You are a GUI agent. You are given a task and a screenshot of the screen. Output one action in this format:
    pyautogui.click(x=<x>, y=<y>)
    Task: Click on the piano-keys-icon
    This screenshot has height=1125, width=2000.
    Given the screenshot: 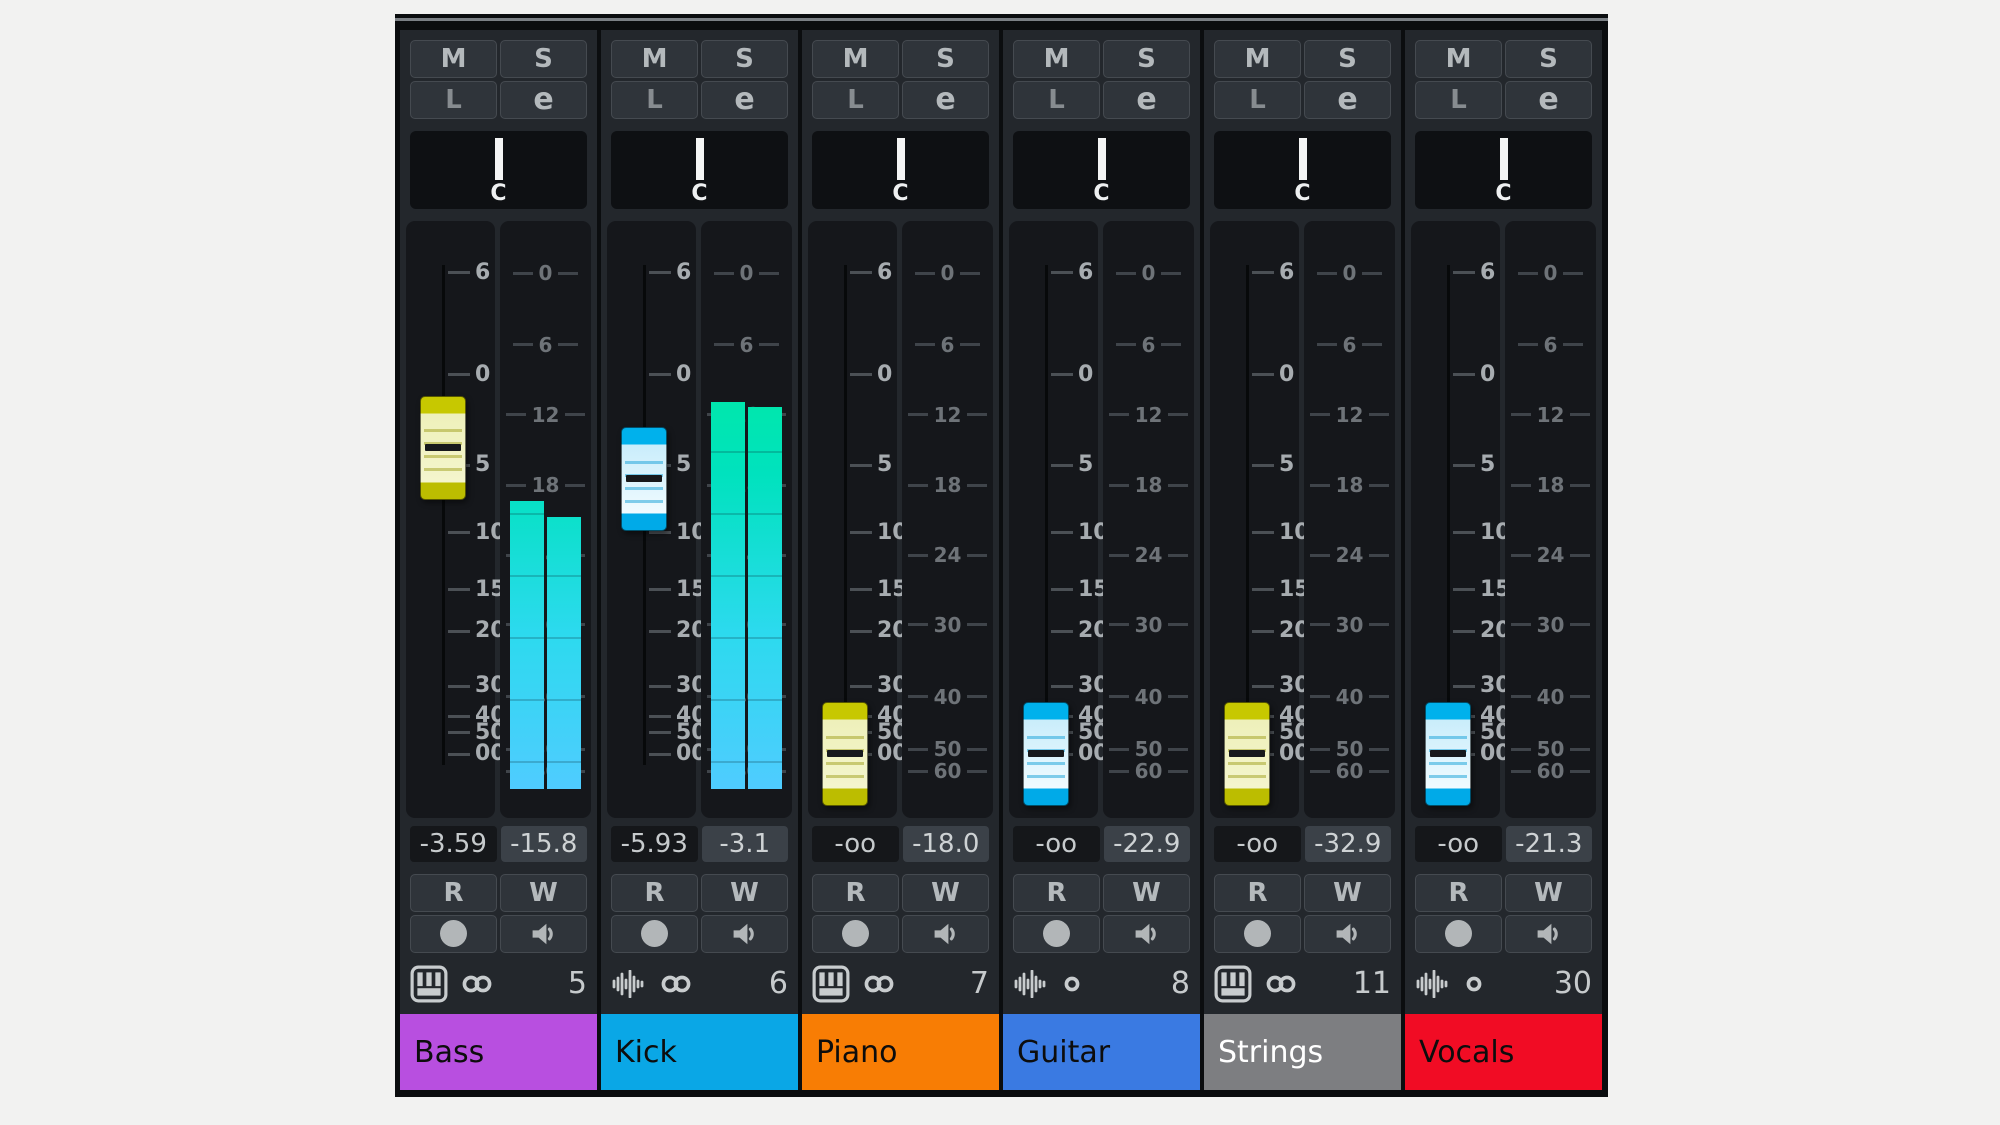 What is the action you would take?
    pyautogui.click(x=1233, y=984)
    